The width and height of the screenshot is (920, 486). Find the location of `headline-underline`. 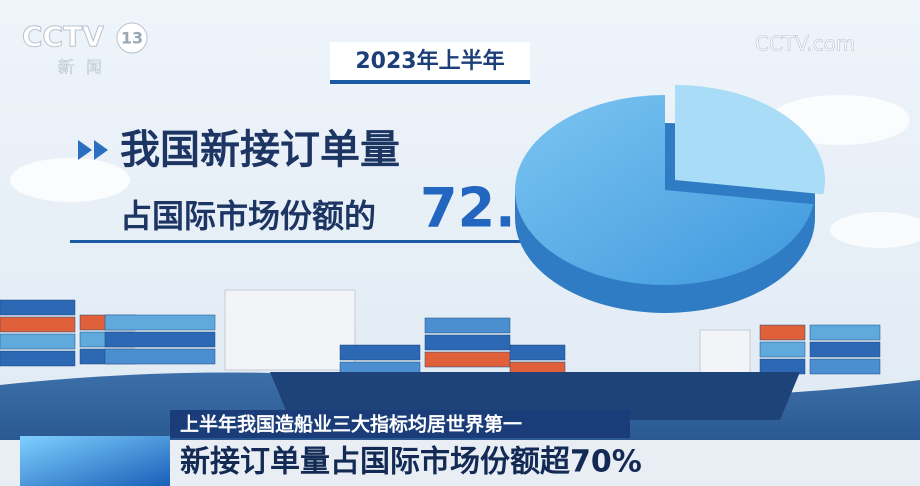

headline-underline is located at coordinates (355, 241).